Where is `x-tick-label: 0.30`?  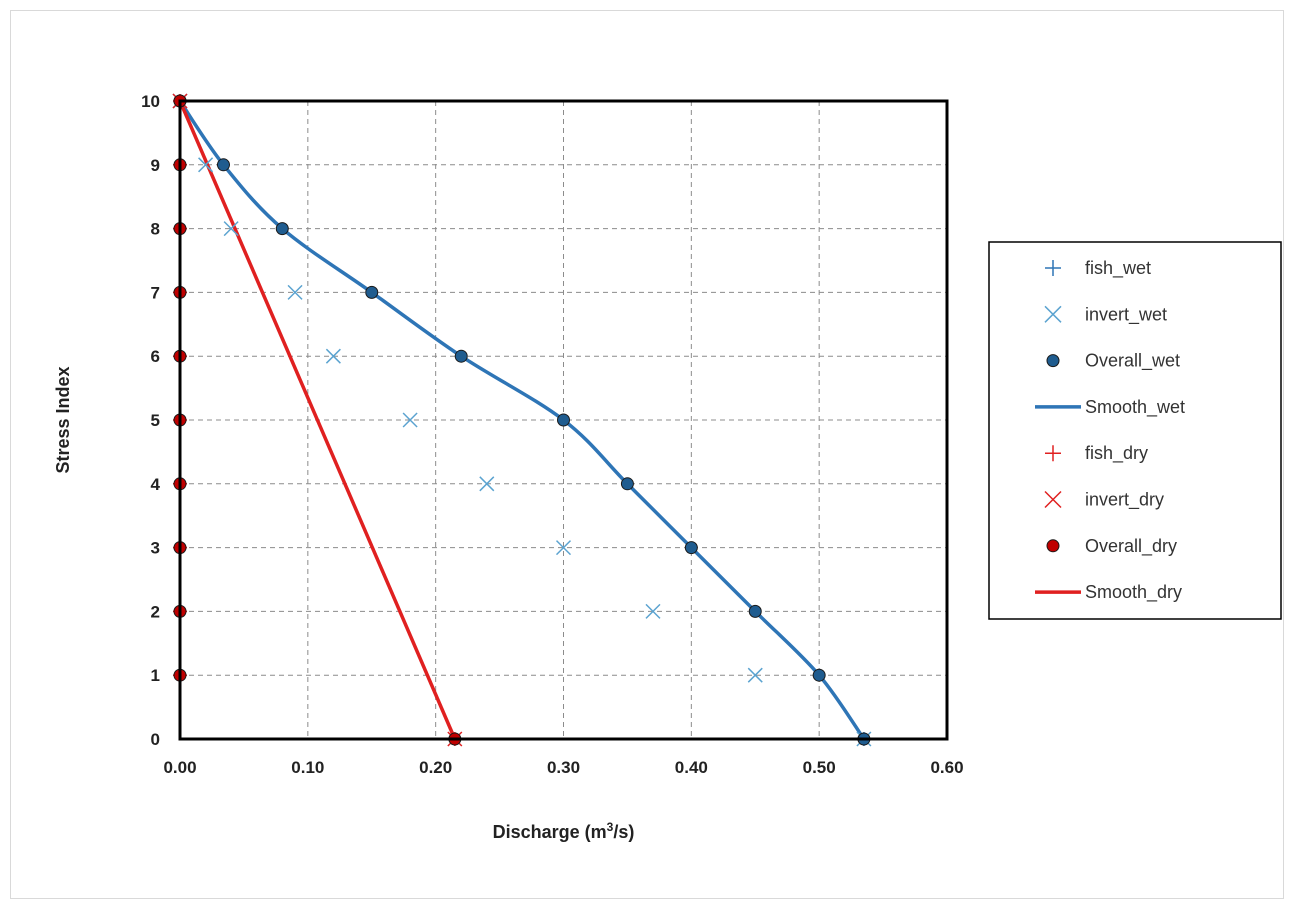 x-tick-label: 0.30 is located at coordinates (563, 767).